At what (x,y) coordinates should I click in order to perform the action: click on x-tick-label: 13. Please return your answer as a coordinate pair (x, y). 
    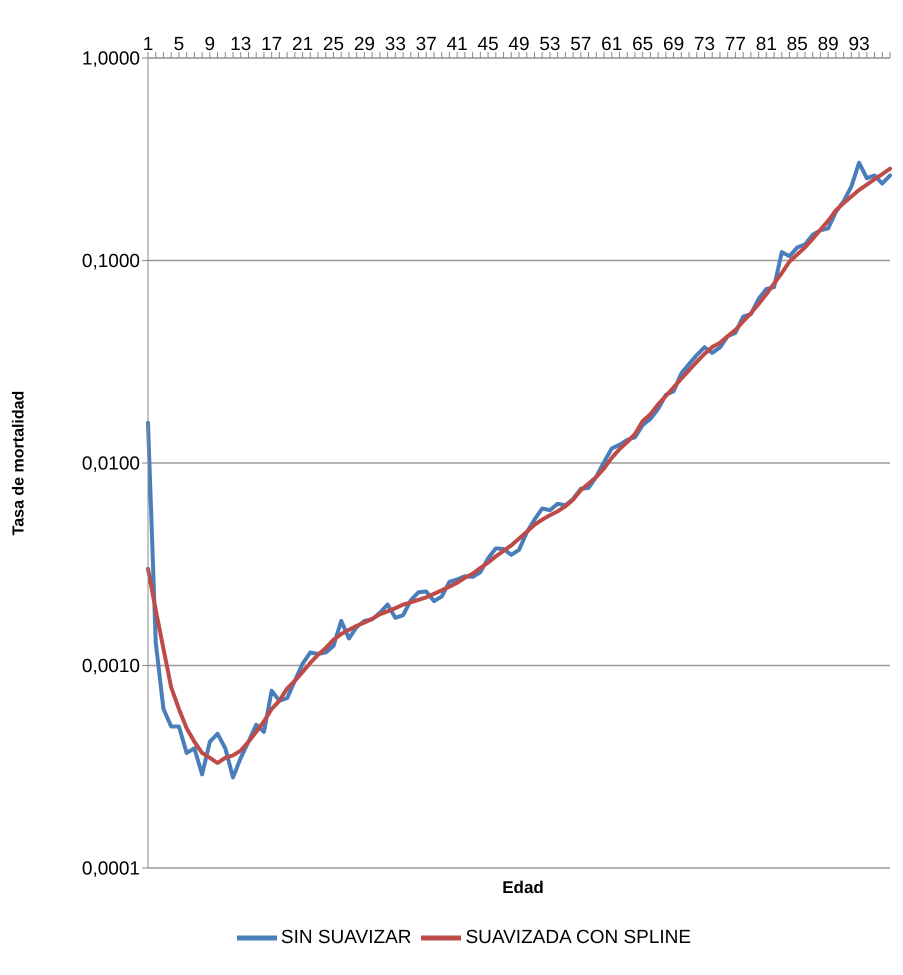
    Looking at the image, I should click on (241, 44).